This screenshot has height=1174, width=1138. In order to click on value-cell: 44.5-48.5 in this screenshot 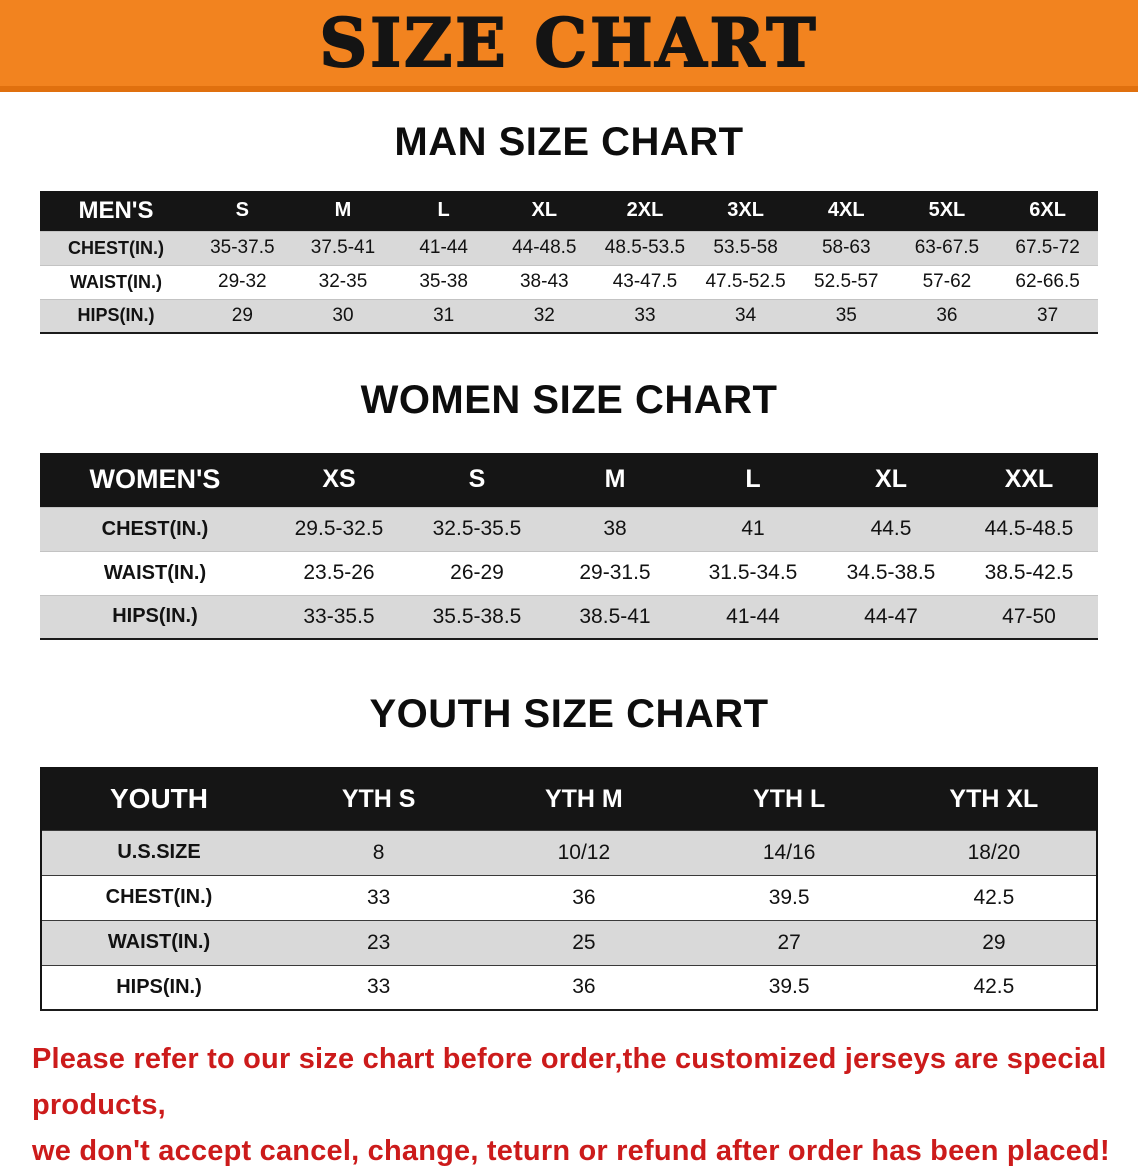, I will do `click(1029, 528)`.